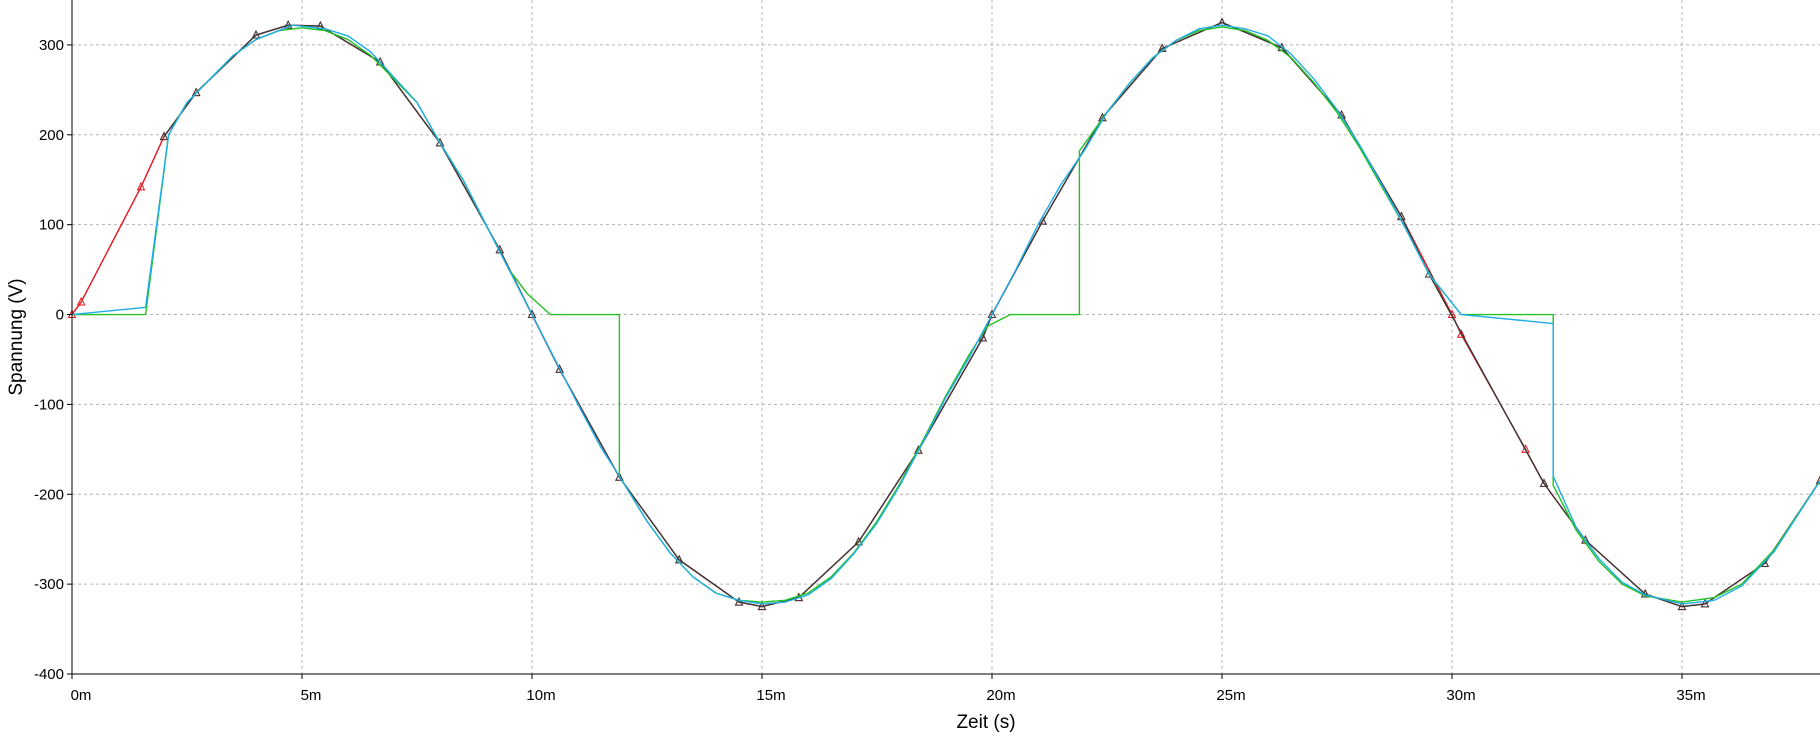 This screenshot has width=1820, height=739. I want to click on y-tick-label: 100, so click(51, 225).